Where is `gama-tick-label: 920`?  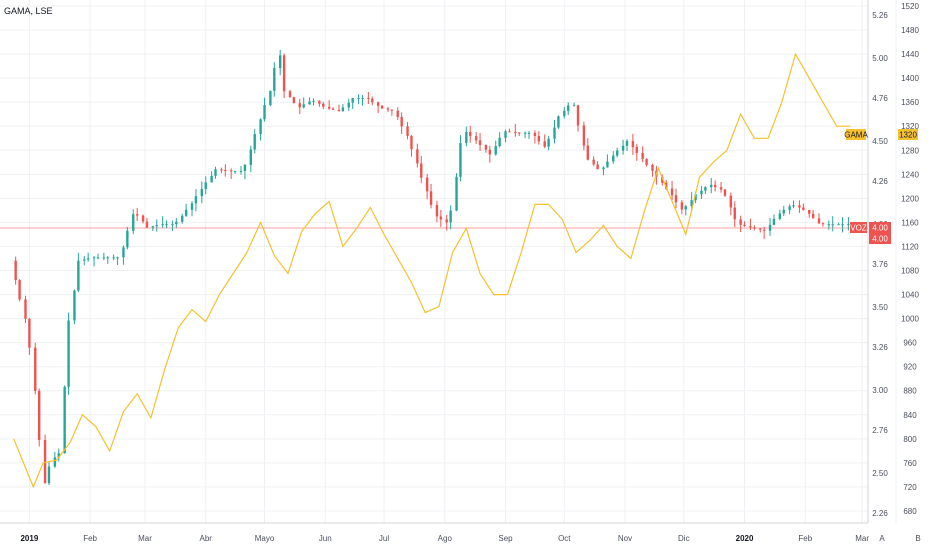 gama-tick-label: 920 is located at coordinates (910, 367).